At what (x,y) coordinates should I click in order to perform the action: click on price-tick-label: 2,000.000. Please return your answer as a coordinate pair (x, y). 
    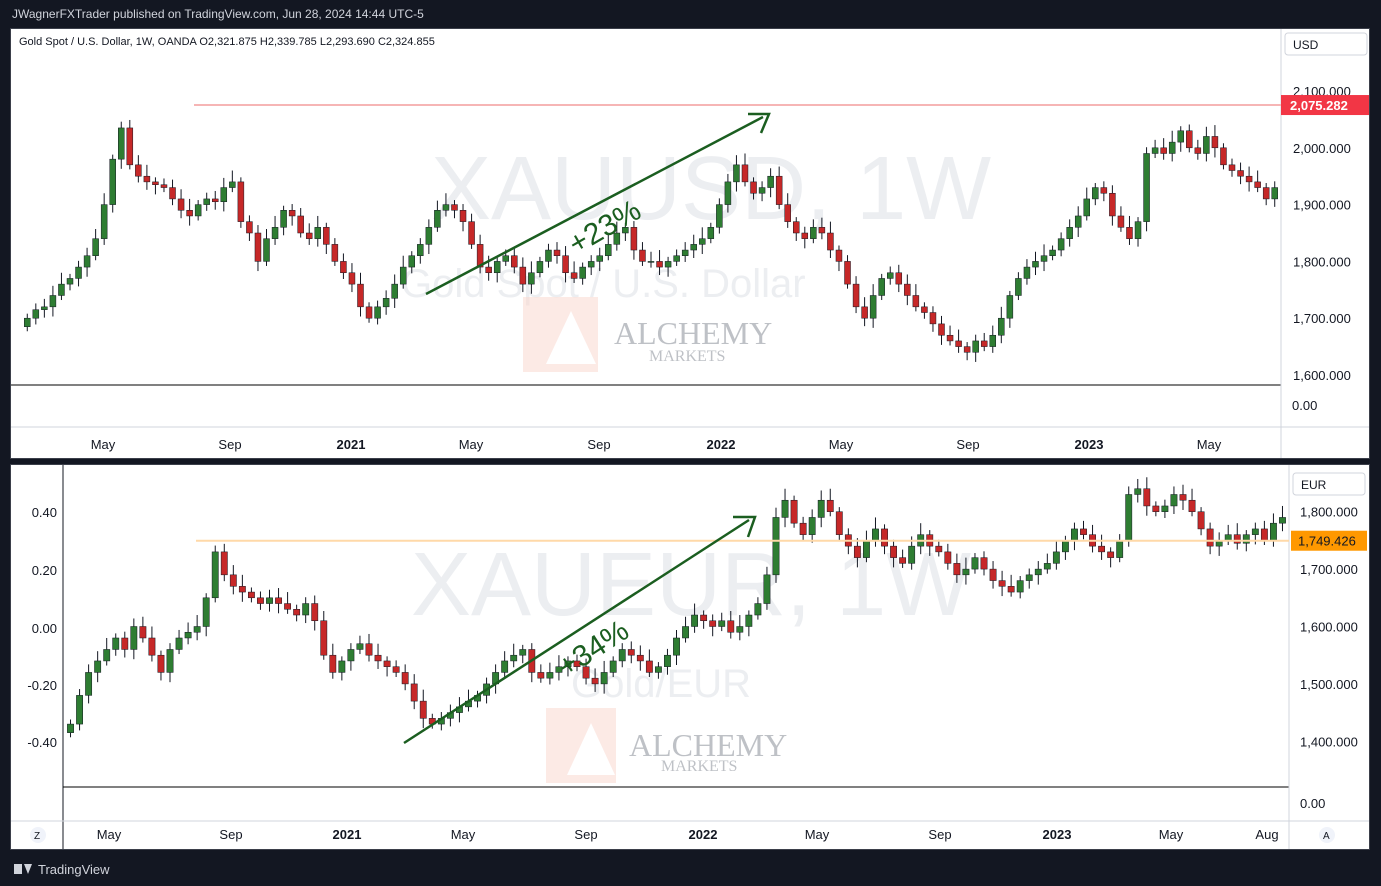
    Looking at the image, I should click on (1322, 148).